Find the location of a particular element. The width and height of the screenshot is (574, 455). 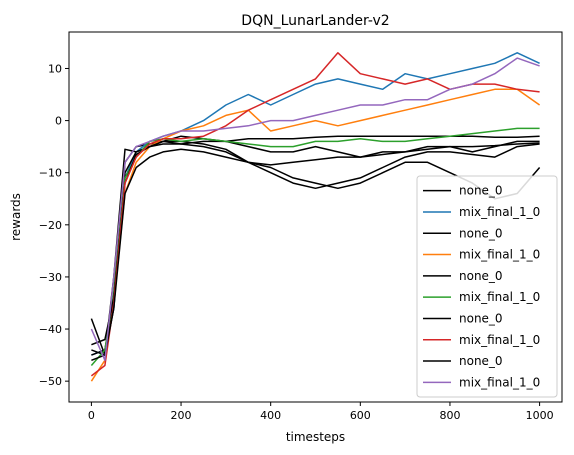

y-axis-ticks: −50 −40 −30 −20 −10 0 10 is located at coordinates (54, 225).